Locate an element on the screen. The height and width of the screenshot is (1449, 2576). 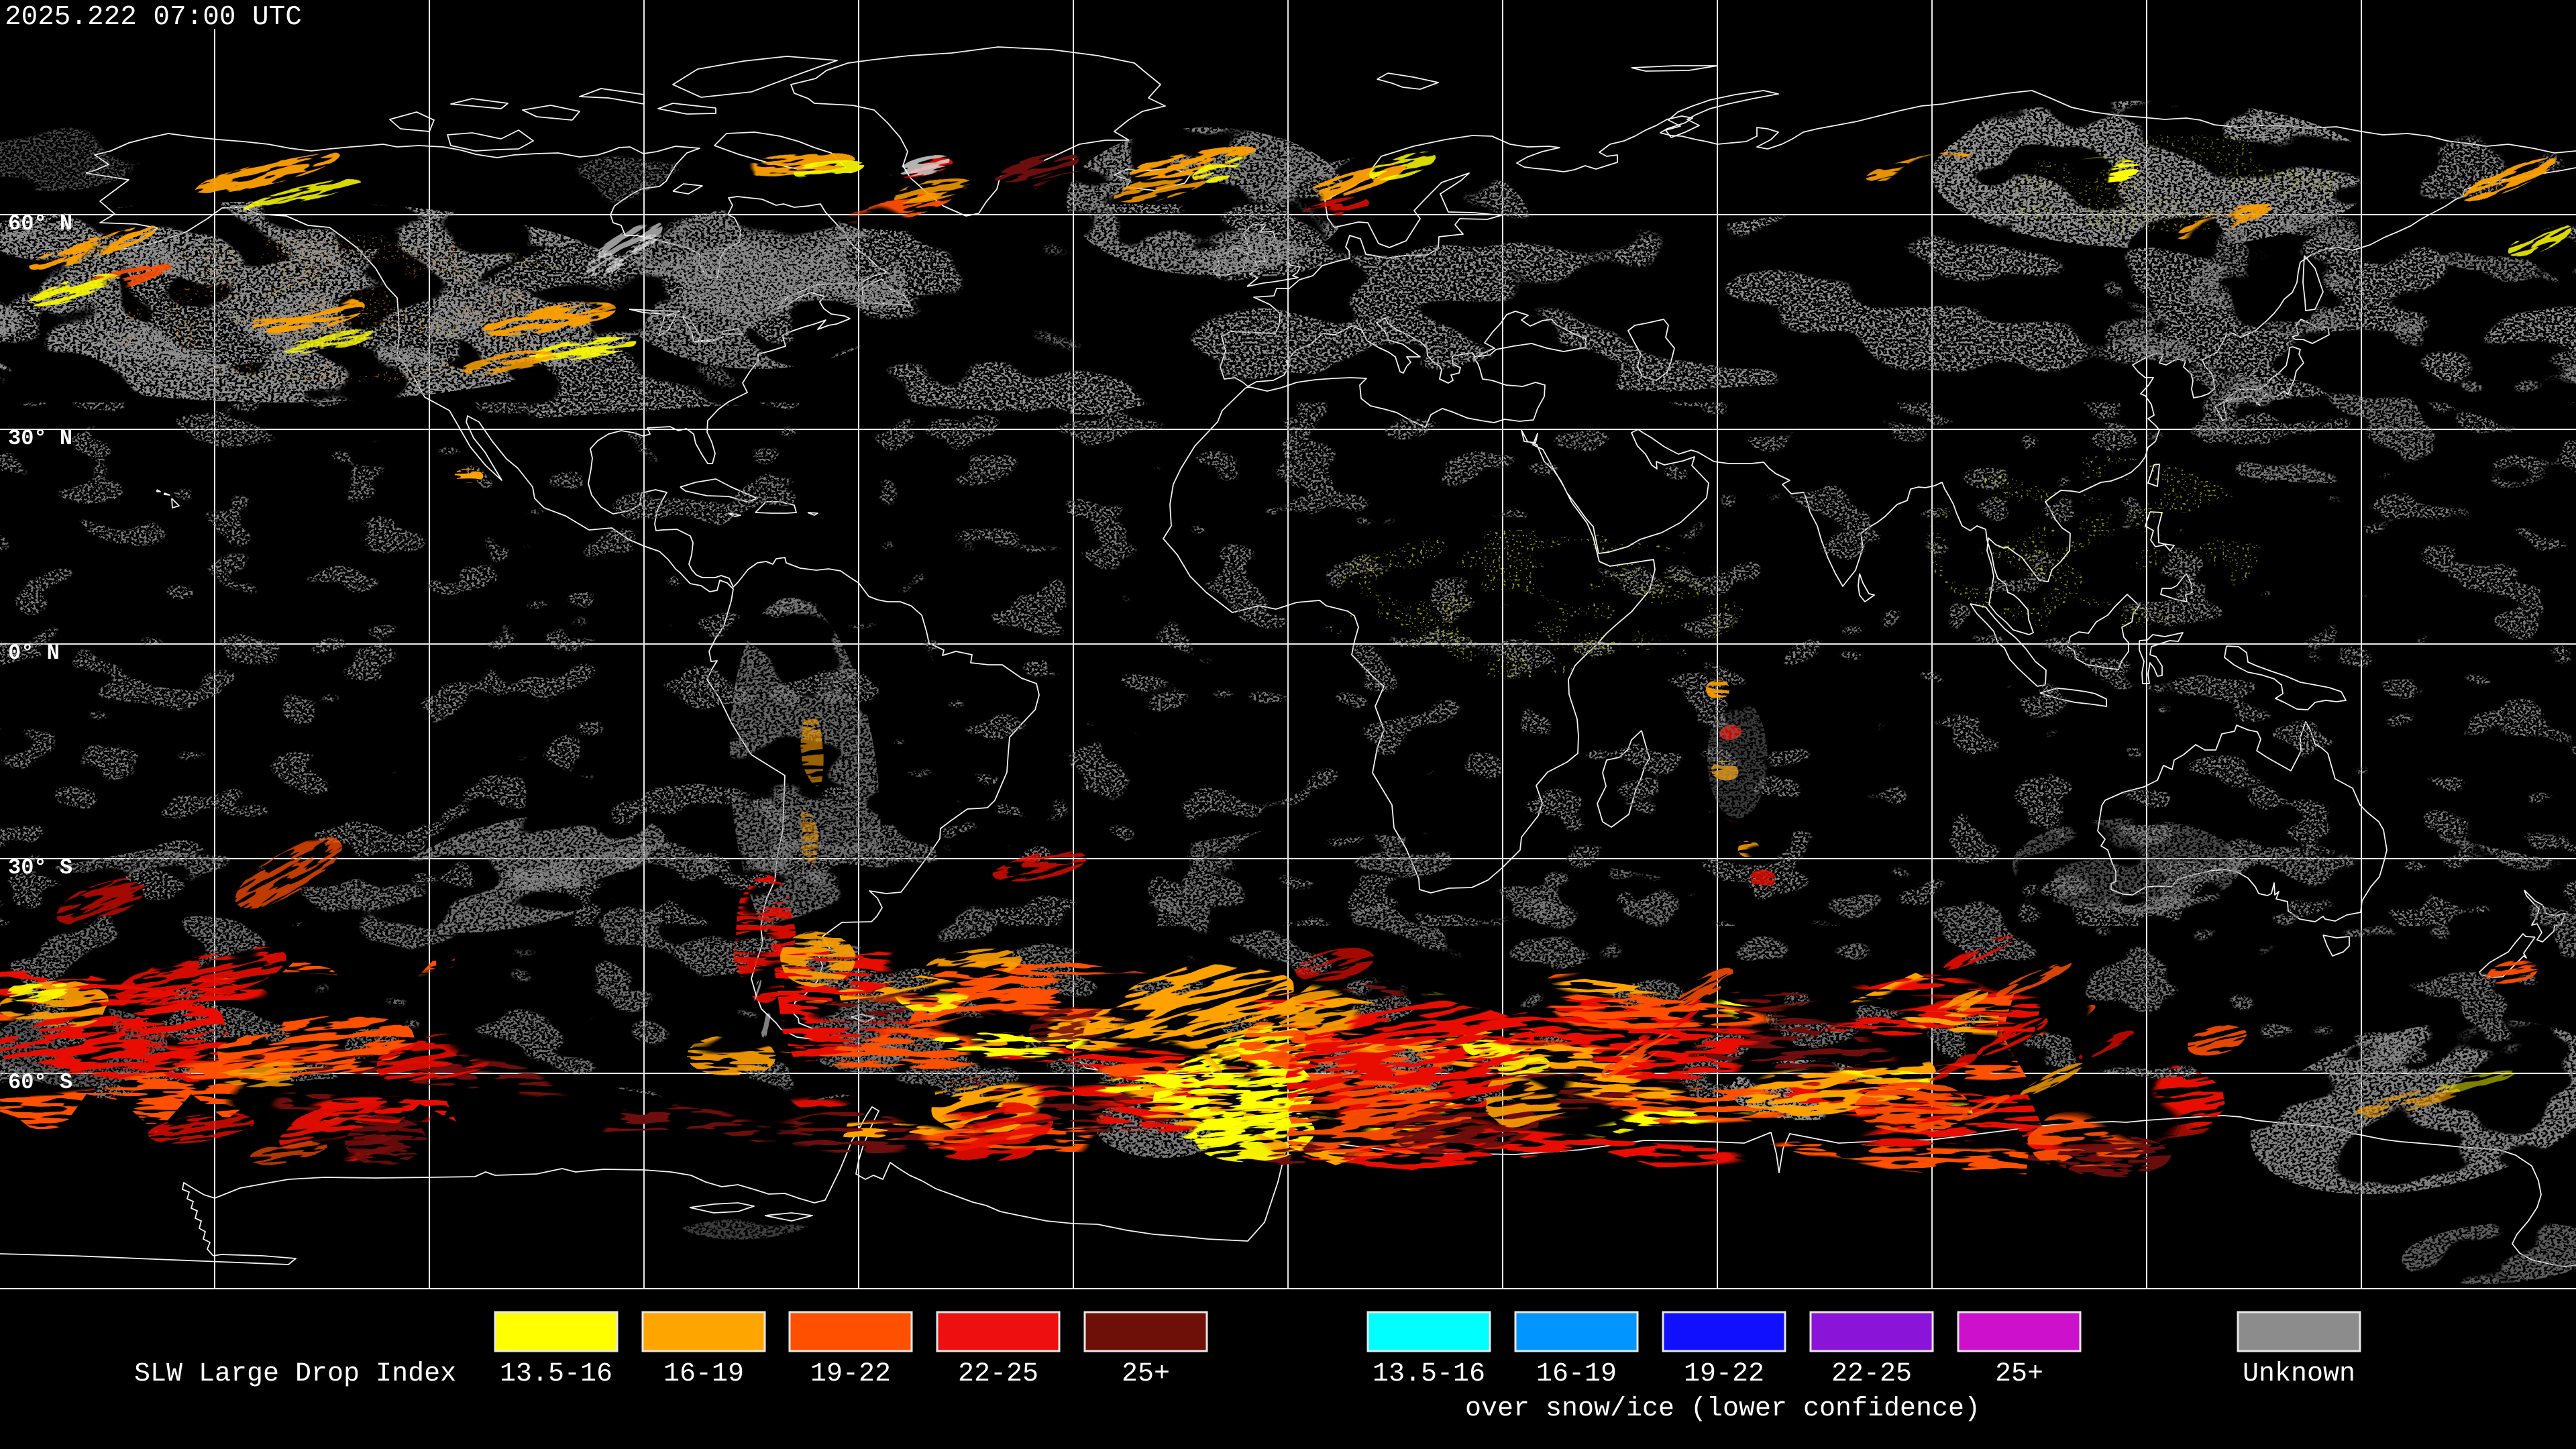
svg-text: SLW Large Drop Index is located at coordinates (295, 1374).